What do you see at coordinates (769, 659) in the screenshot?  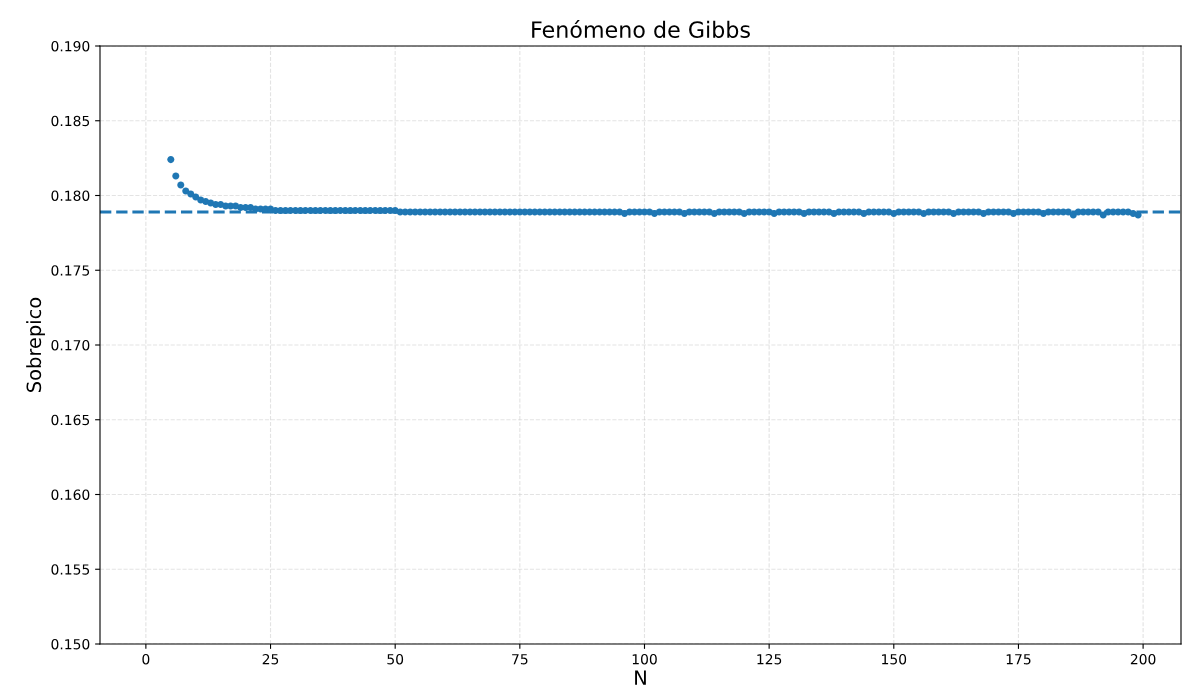 I see `x-tick-label: 125` at bounding box center [769, 659].